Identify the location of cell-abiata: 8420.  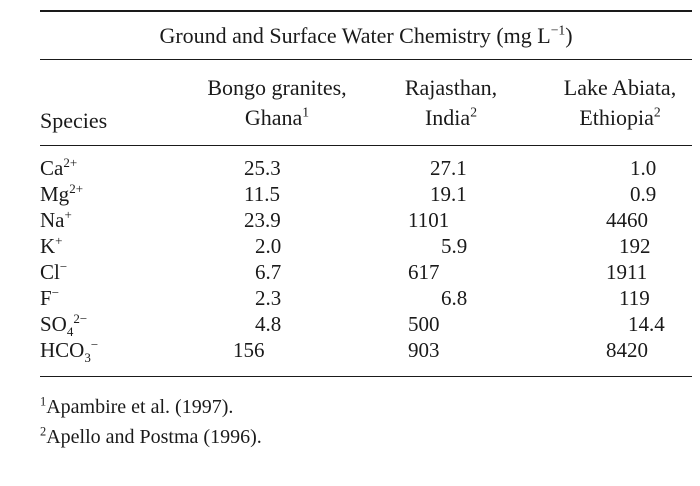
(627, 350).